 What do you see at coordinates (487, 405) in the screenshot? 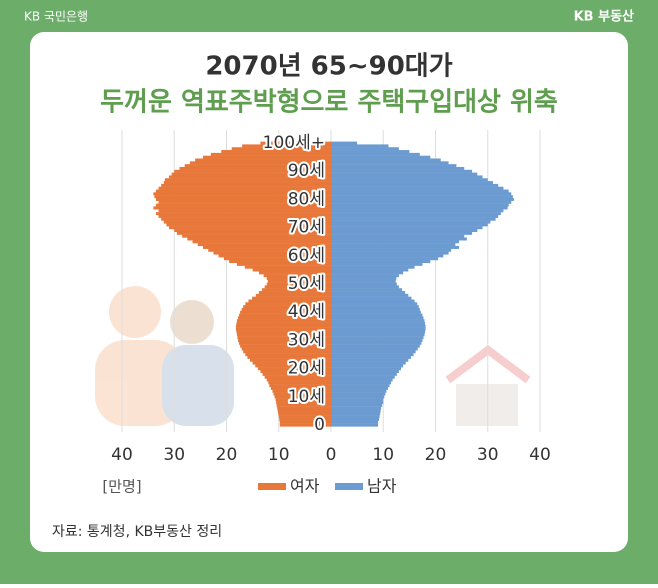
I see `house-body` at bounding box center [487, 405].